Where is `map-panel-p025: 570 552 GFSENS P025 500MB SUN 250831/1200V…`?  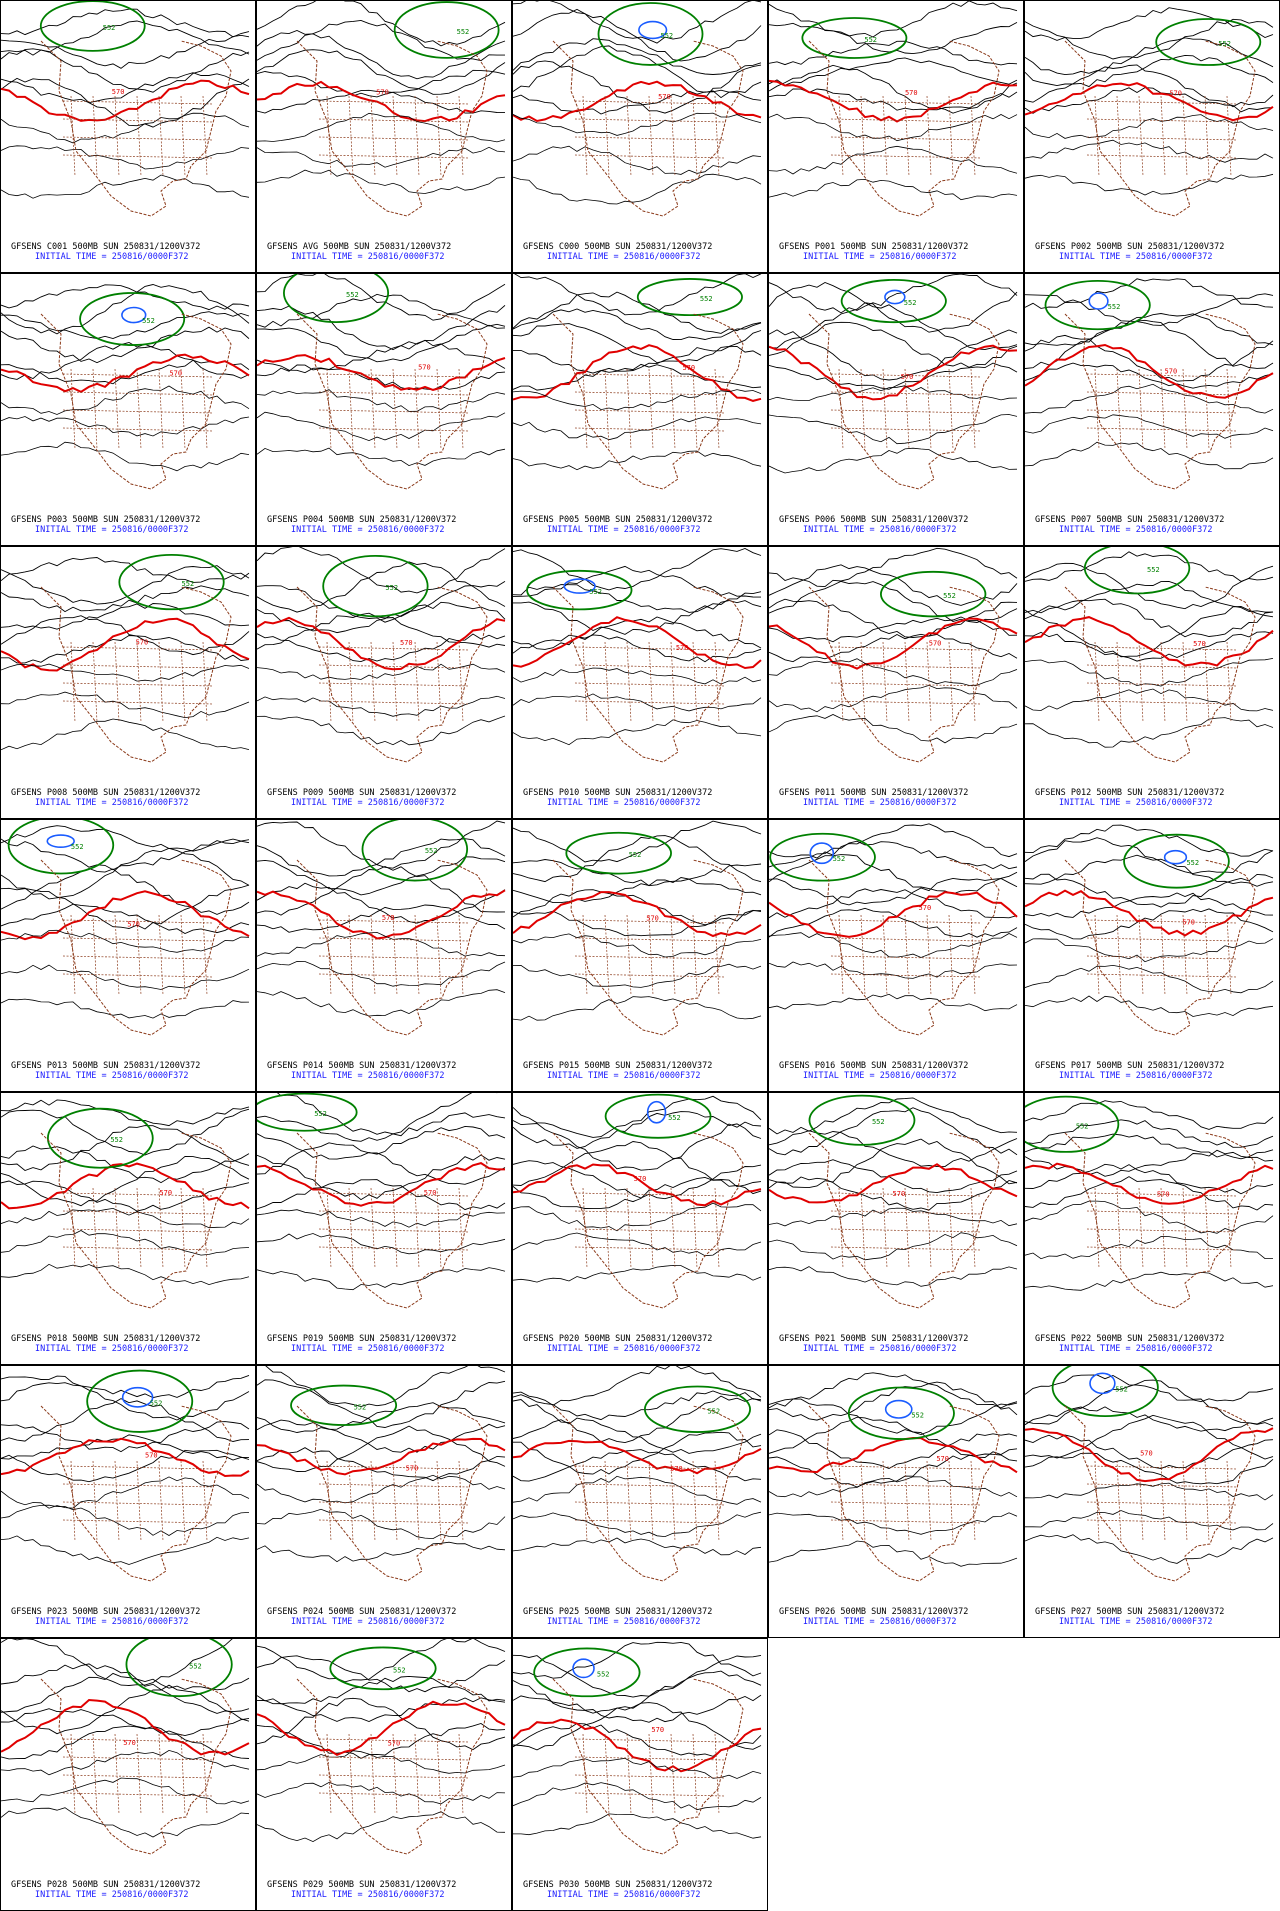 map-panel-p025: 570 552 GFSENS P025 500MB SUN 250831/1200V… is located at coordinates (640, 1501).